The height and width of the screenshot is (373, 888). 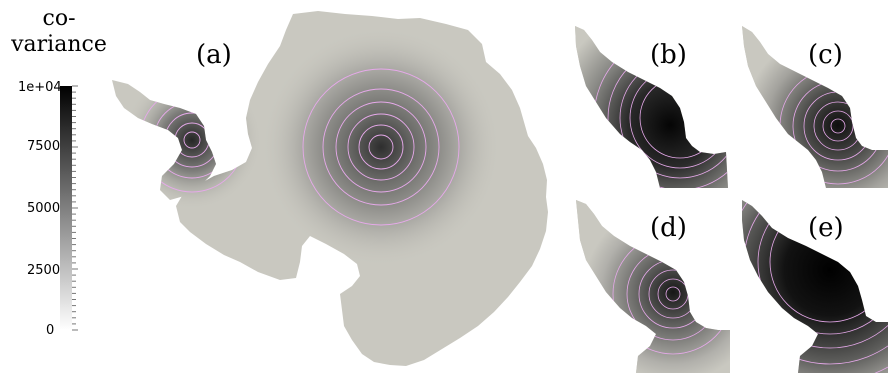 I want to click on panel-label-a: (a), so click(x=214, y=55).